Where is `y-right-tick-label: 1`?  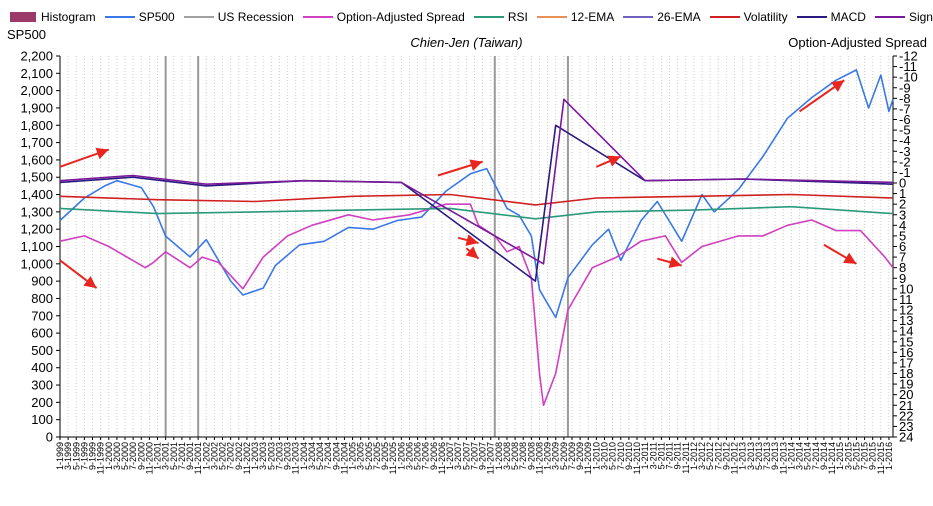
y-right-tick-label: 1 is located at coordinates (902, 193).